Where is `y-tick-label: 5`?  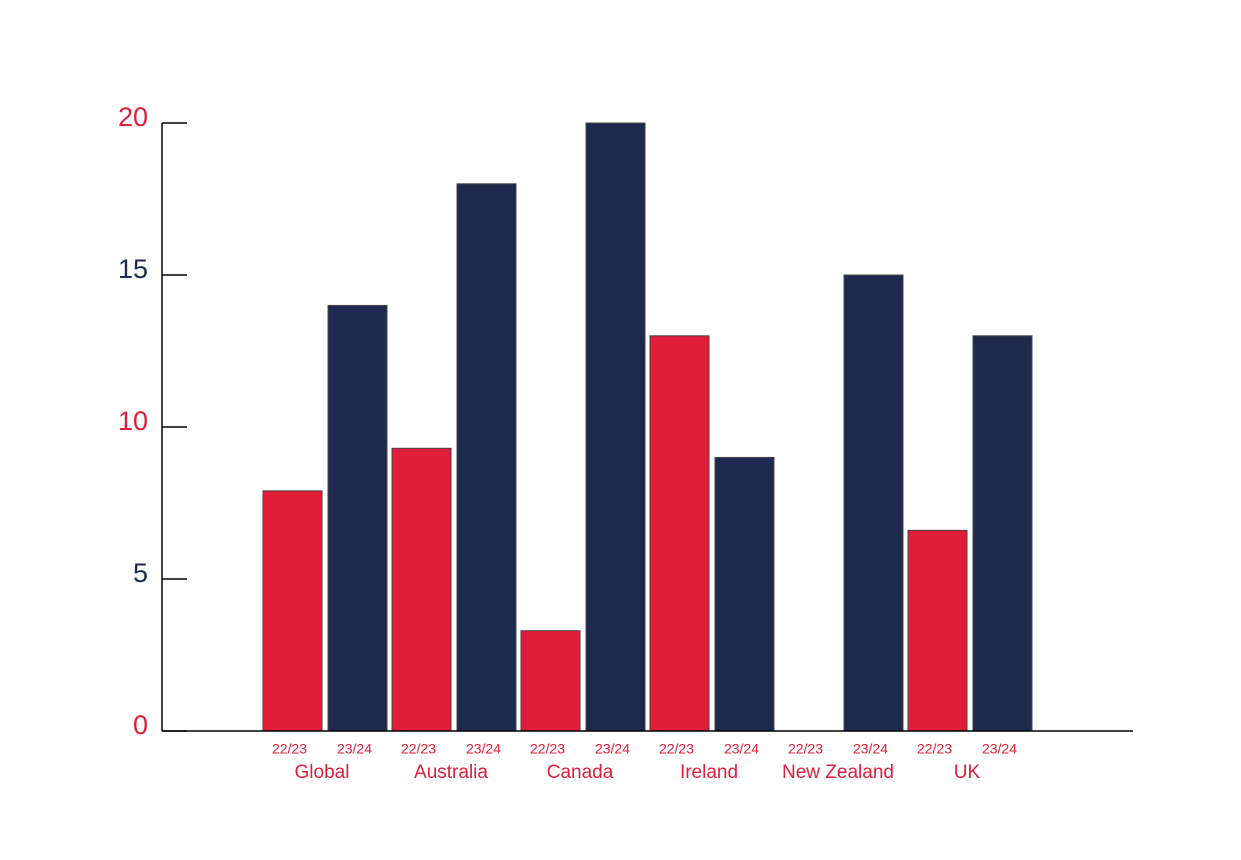
y-tick-label: 5 is located at coordinates (140, 573).